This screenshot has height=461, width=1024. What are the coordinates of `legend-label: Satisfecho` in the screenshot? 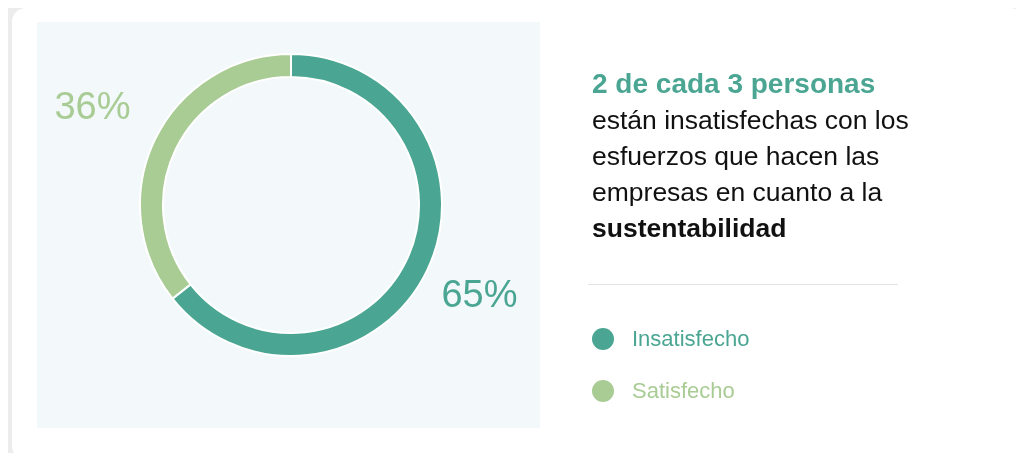 It's located at (683, 391).